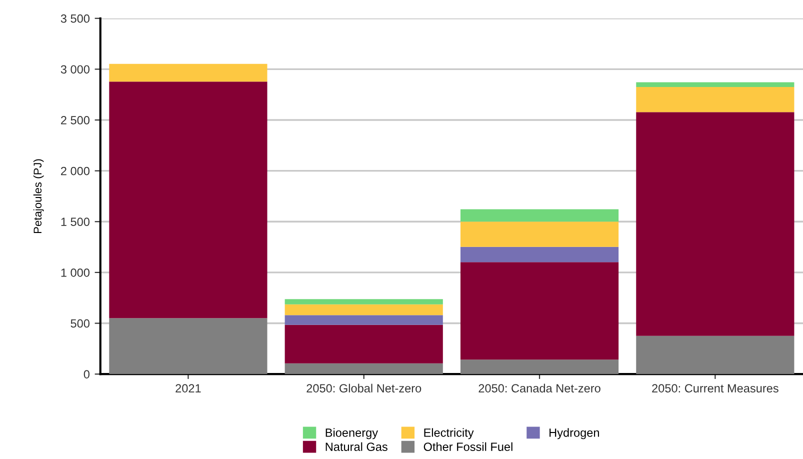 The height and width of the screenshot is (459, 803). What do you see at coordinates (539, 388) in the screenshot?
I see `x-tick-label: 2050: Canada Net-zero` at bounding box center [539, 388].